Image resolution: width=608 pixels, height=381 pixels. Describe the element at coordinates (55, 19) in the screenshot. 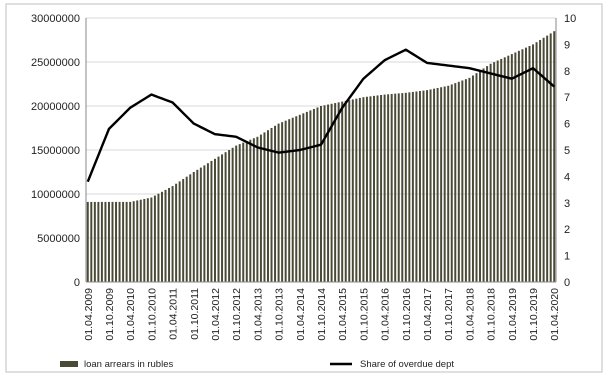

I see `y-left-tick-label: 30000000` at that location.